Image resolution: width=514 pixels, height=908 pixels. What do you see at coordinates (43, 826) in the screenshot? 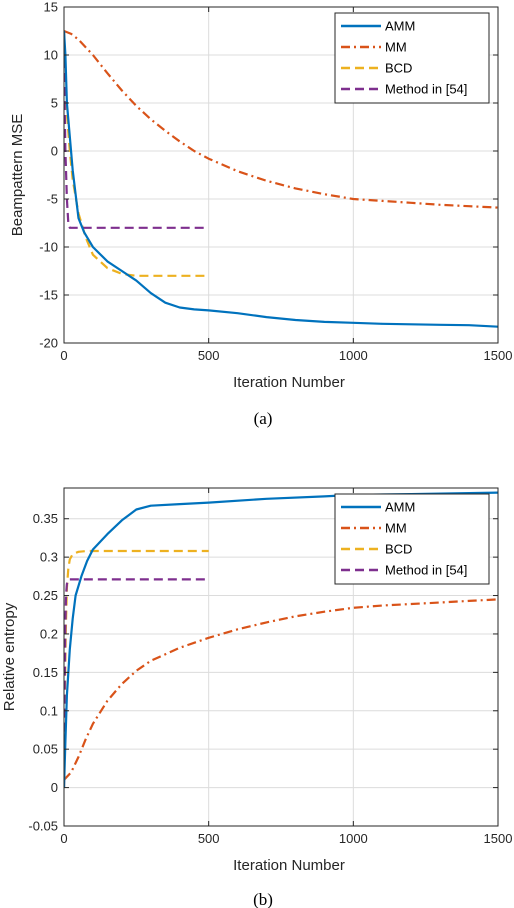
I see `y-tick-label: -0.05` at bounding box center [43, 826].